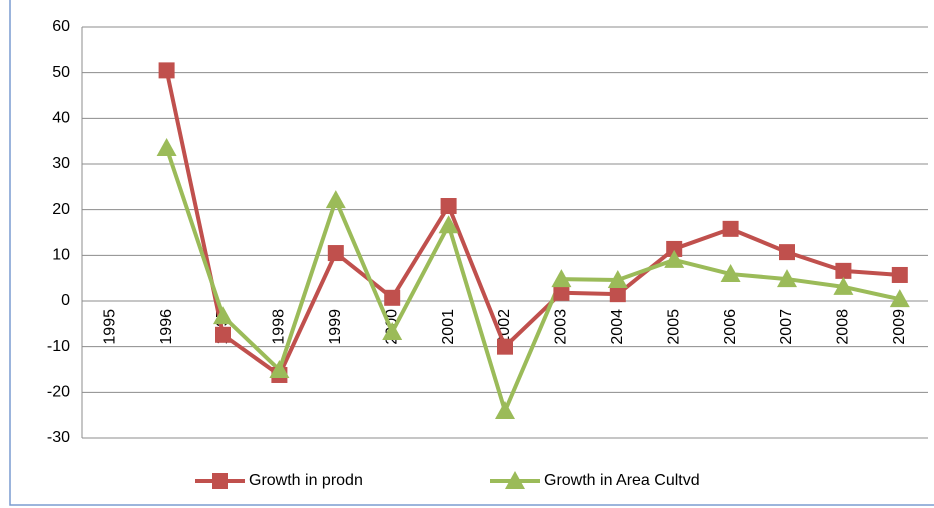 The height and width of the screenshot is (508, 934). I want to click on x-tick-label: 1998, so click(279, 327).